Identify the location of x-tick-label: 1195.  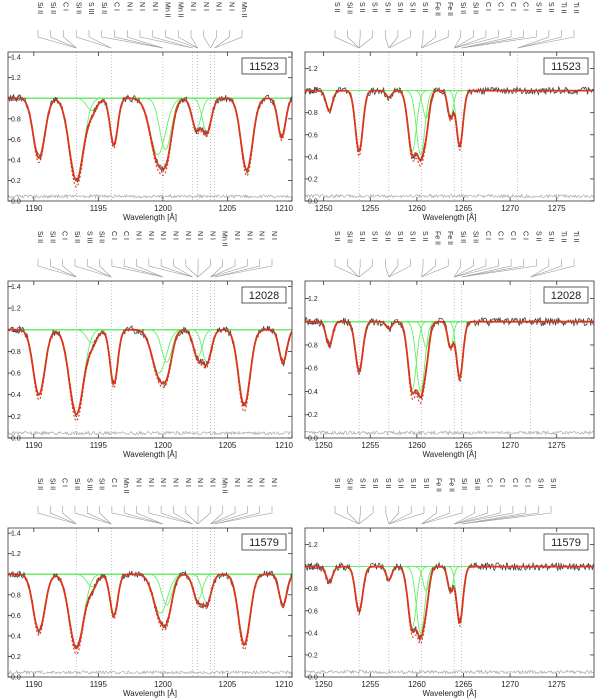
(99, 208).